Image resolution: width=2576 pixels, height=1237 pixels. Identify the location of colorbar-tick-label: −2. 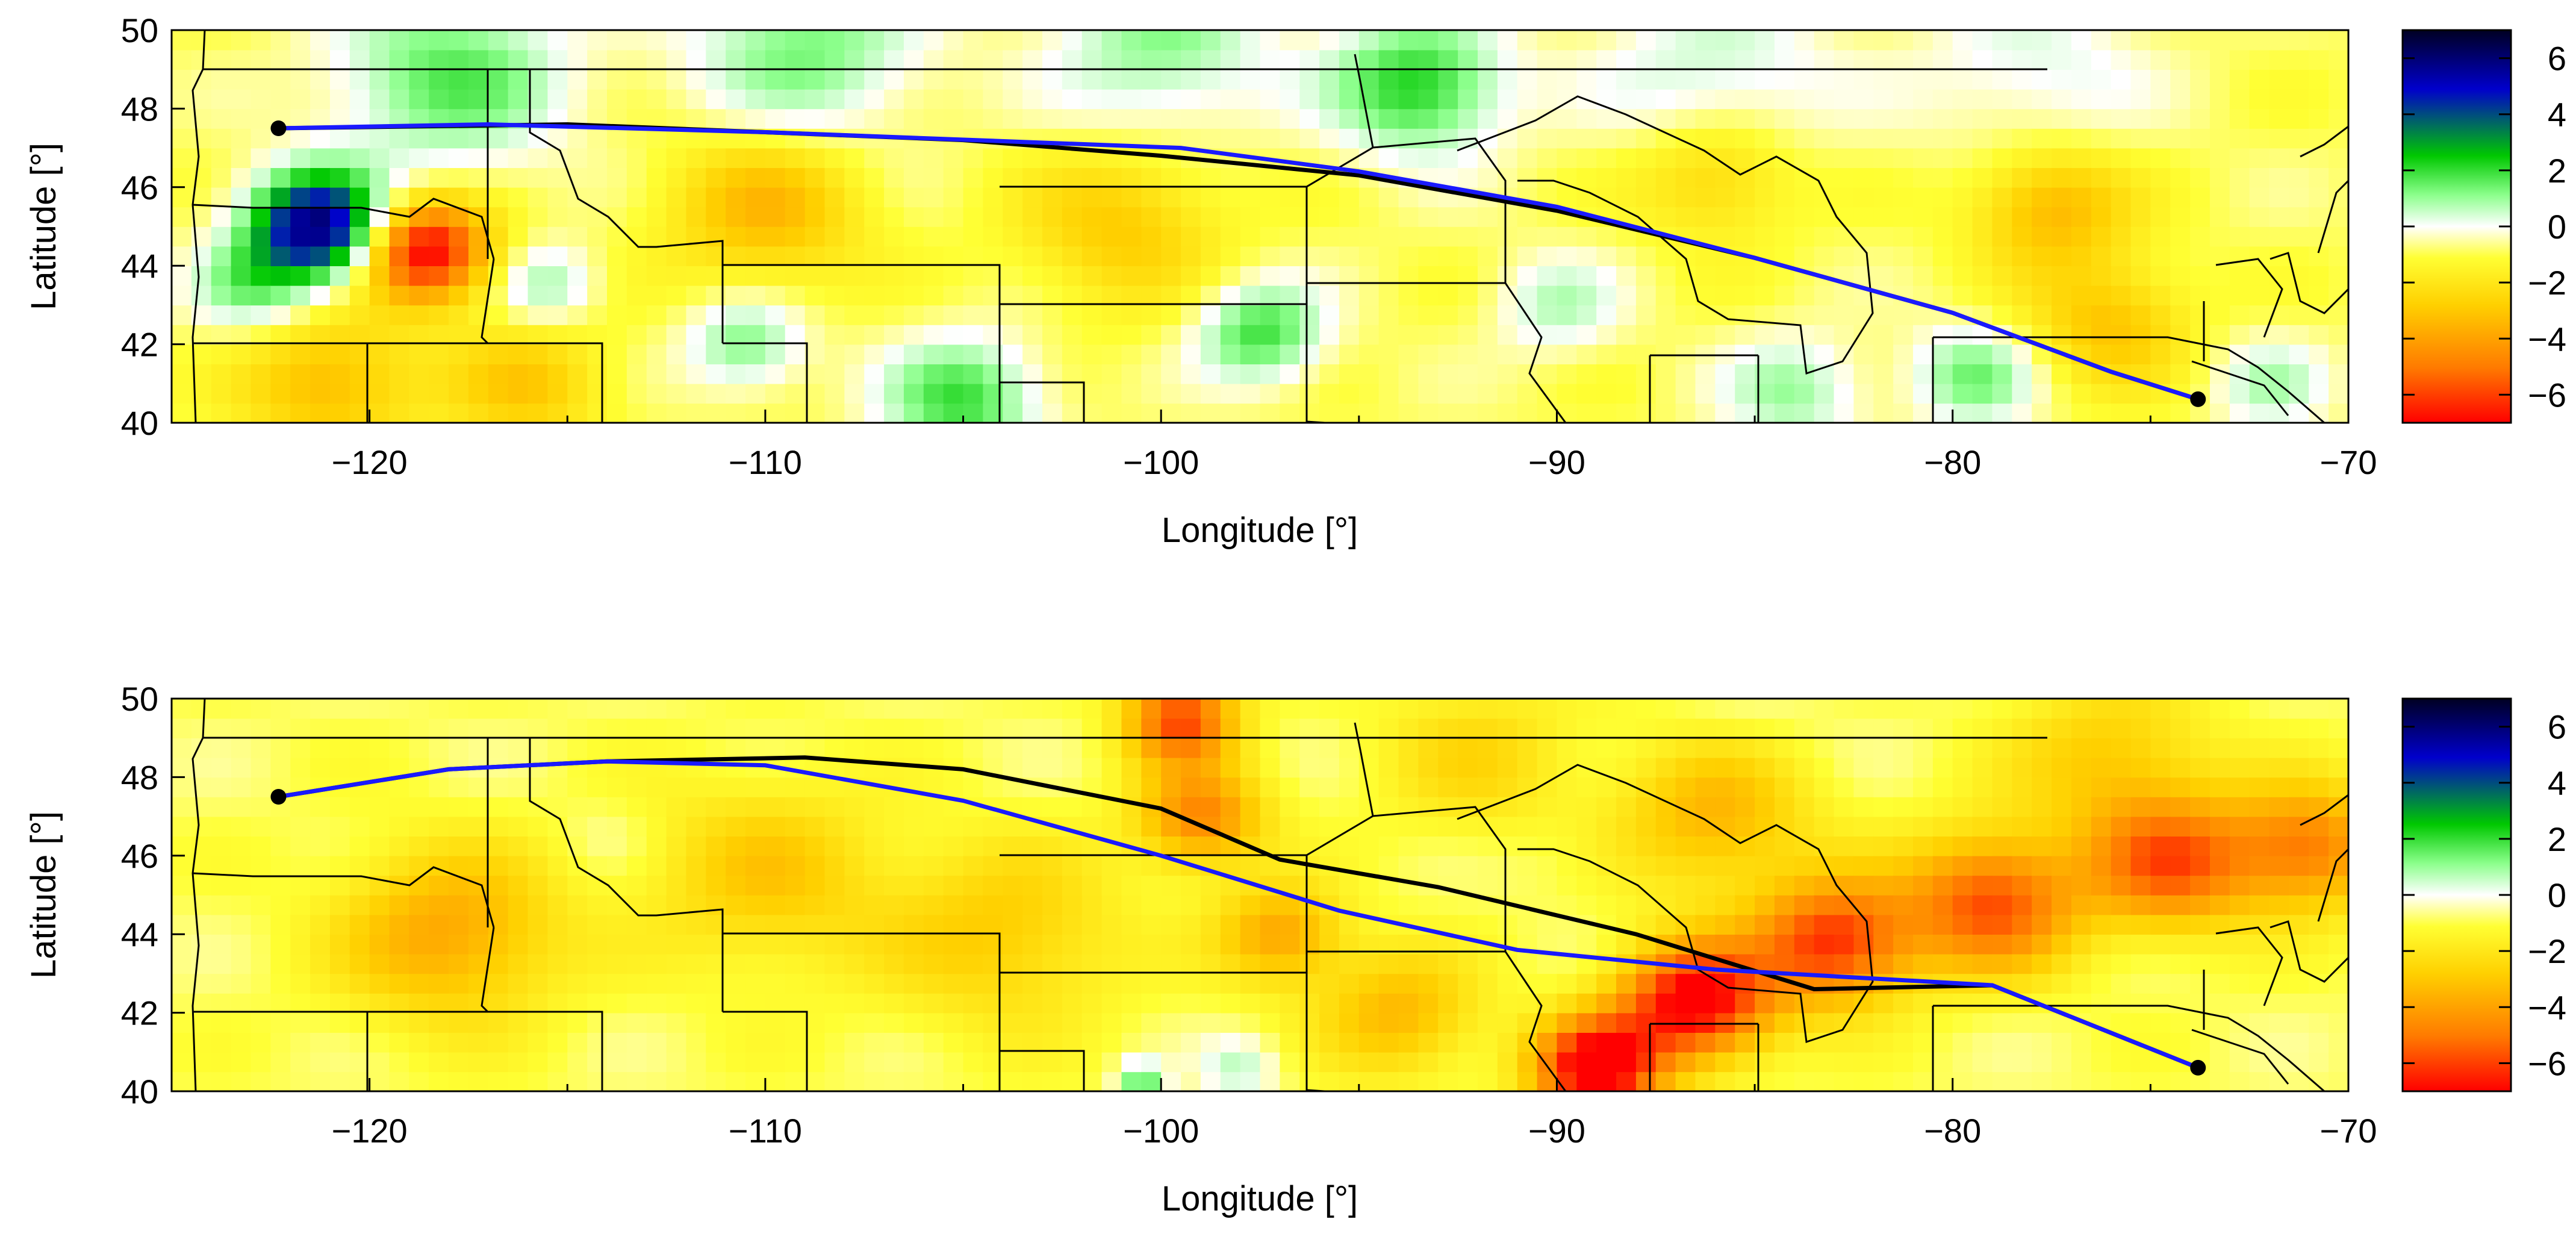
(2547, 283).